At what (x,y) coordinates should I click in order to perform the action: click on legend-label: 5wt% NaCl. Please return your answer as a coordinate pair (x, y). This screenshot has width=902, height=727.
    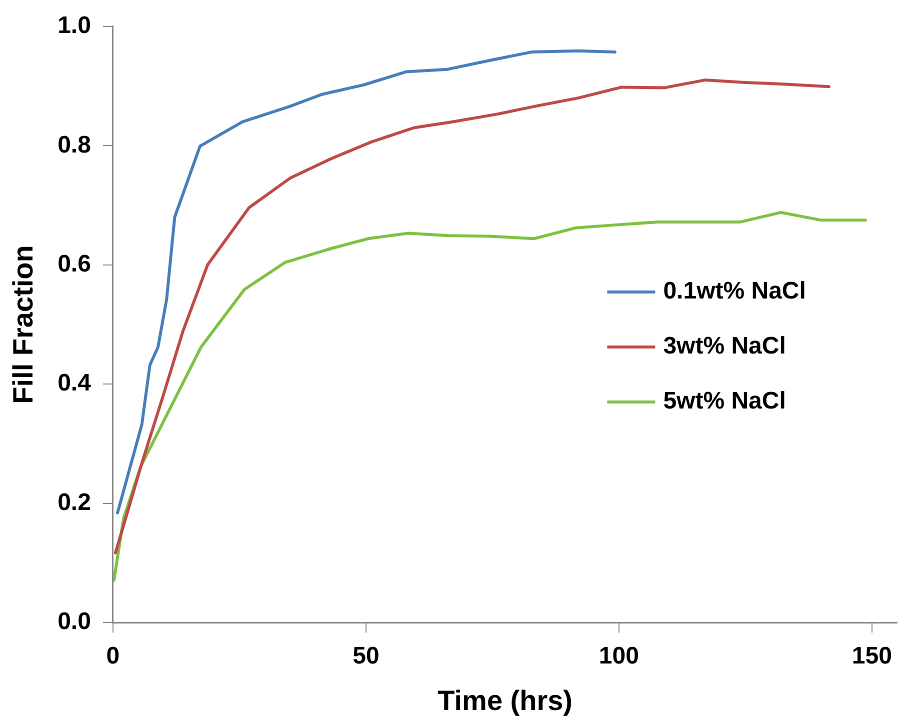
    Looking at the image, I should click on (724, 401).